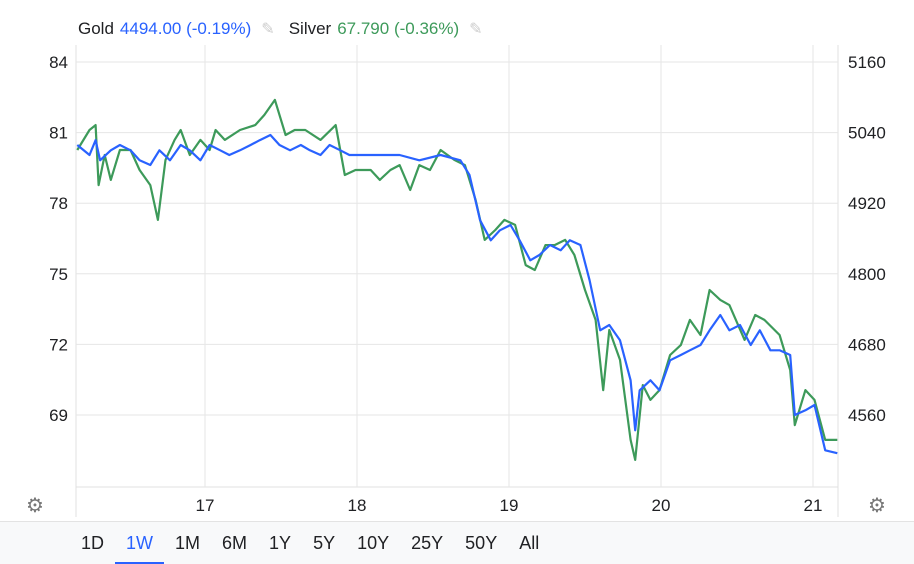 This screenshot has height=564, width=914. What do you see at coordinates (235, 543) in the screenshot?
I see `range-6m: 6M` at bounding box center [235, 543].